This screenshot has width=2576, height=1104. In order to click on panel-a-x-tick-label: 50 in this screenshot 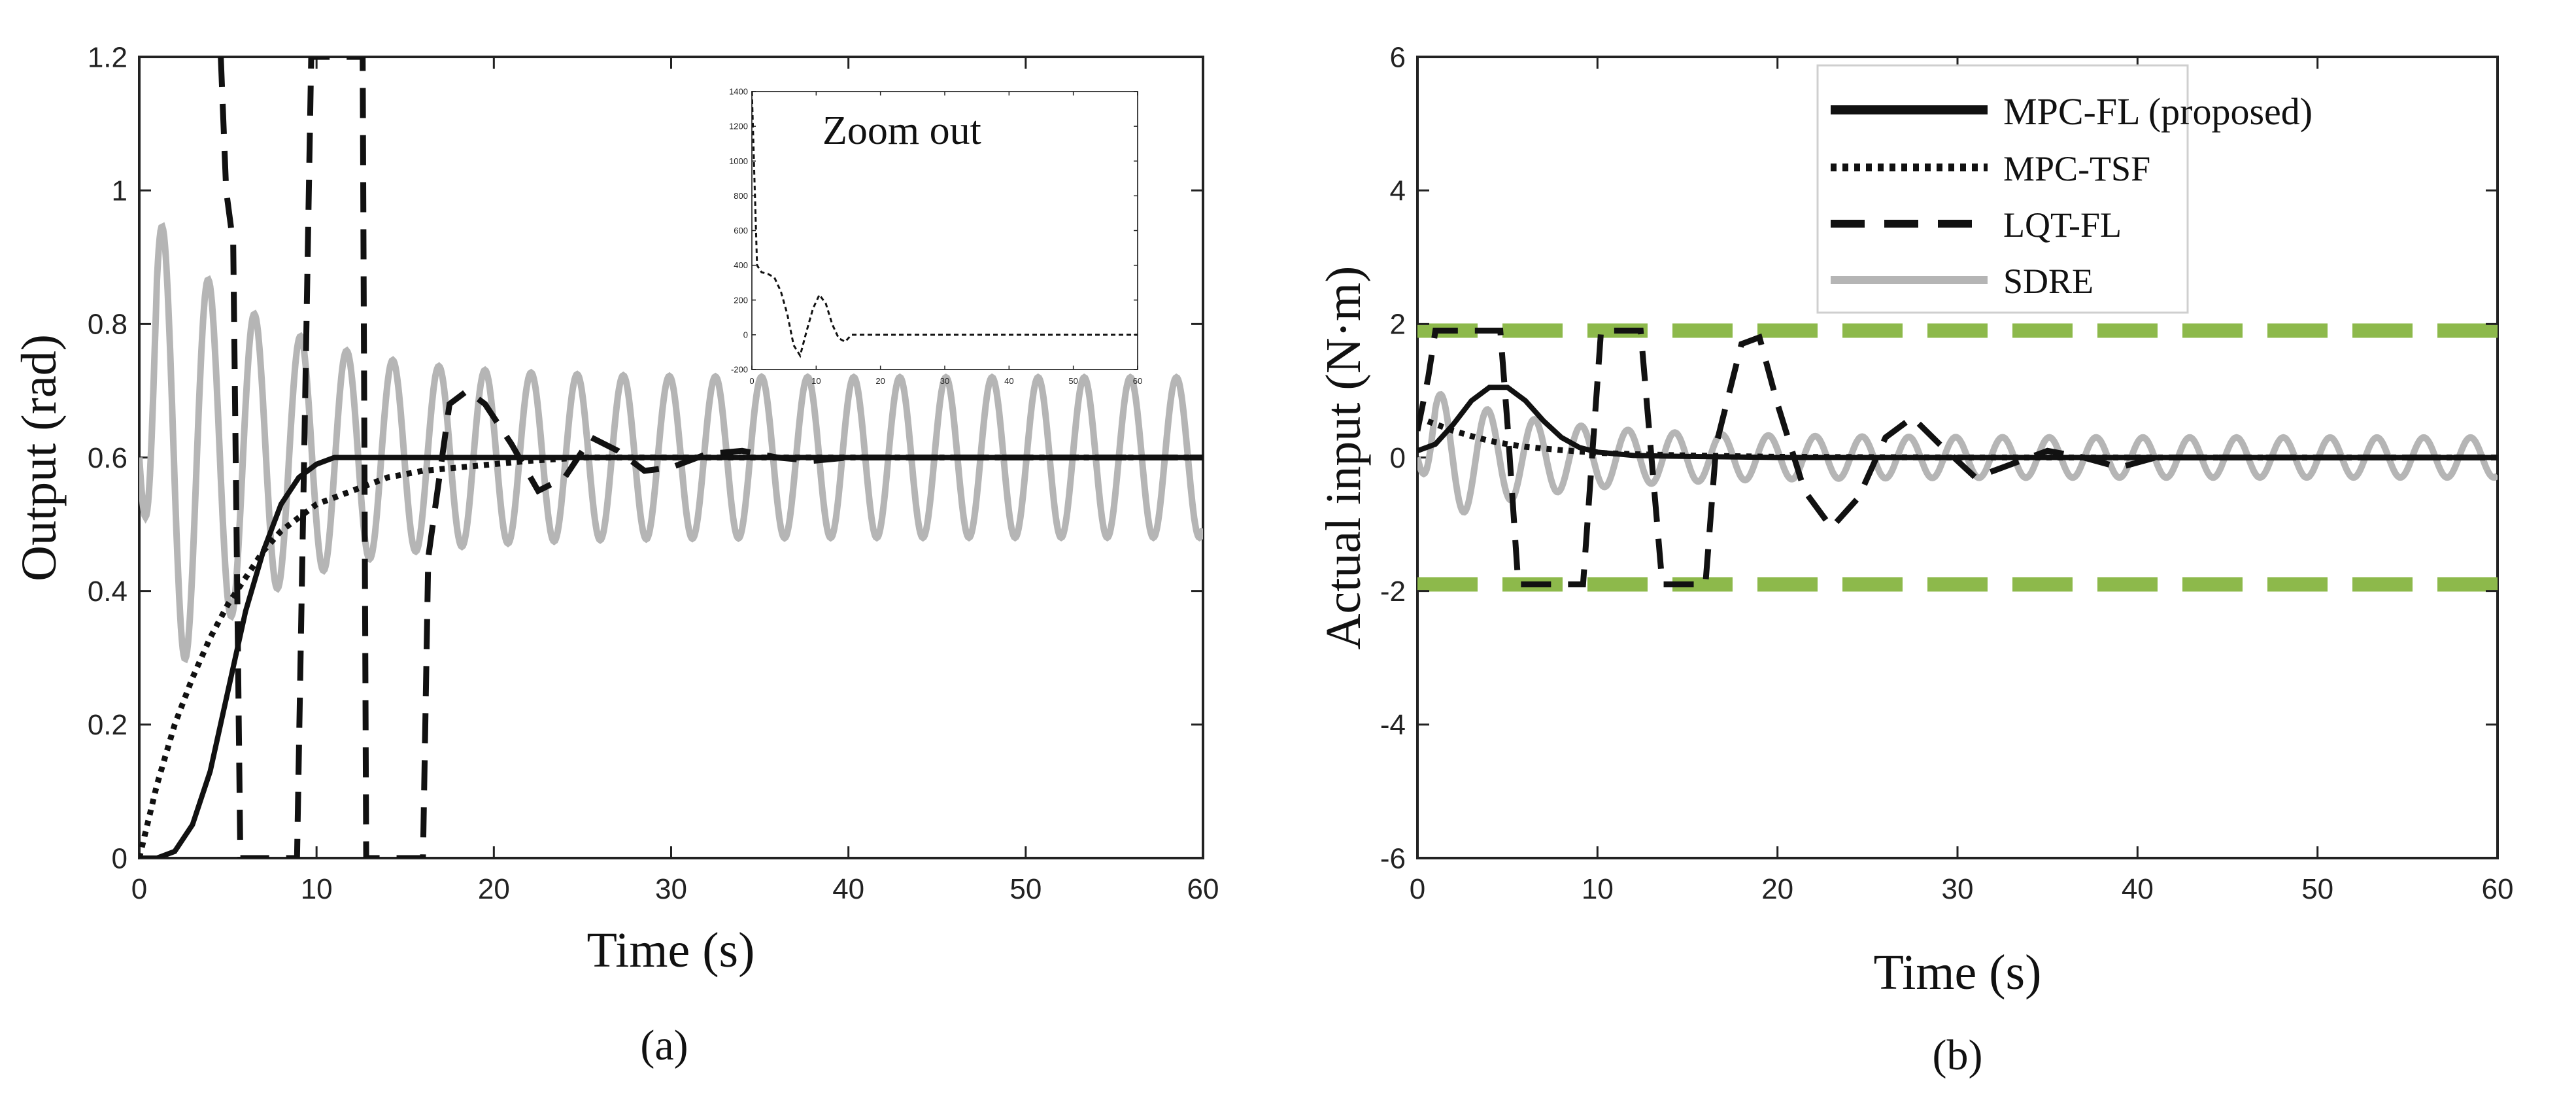, I will do `click(1025, 889)`.